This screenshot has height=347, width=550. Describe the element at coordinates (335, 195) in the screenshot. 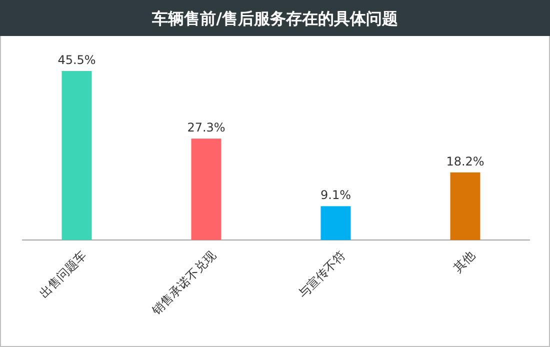

I see `data-label: 9.1%` at that location.